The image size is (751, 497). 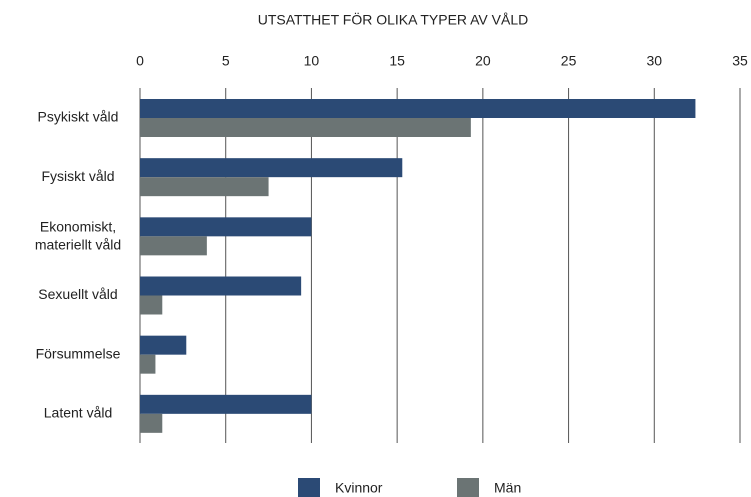 I want to click on chart-title: UTSATTHET FÖR OLIKA TYPER AV VÅLD, so click(x=393, y=19).